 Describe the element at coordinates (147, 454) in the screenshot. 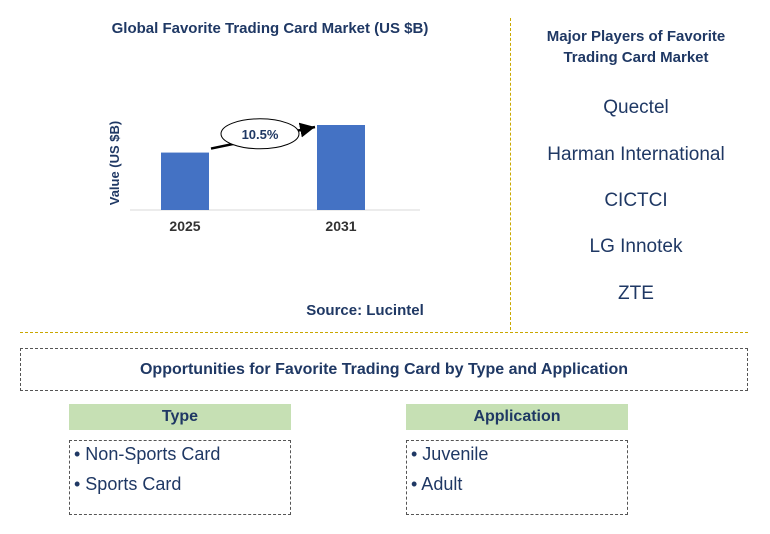

I see `type-item: • Non-Sports Card` at that location.